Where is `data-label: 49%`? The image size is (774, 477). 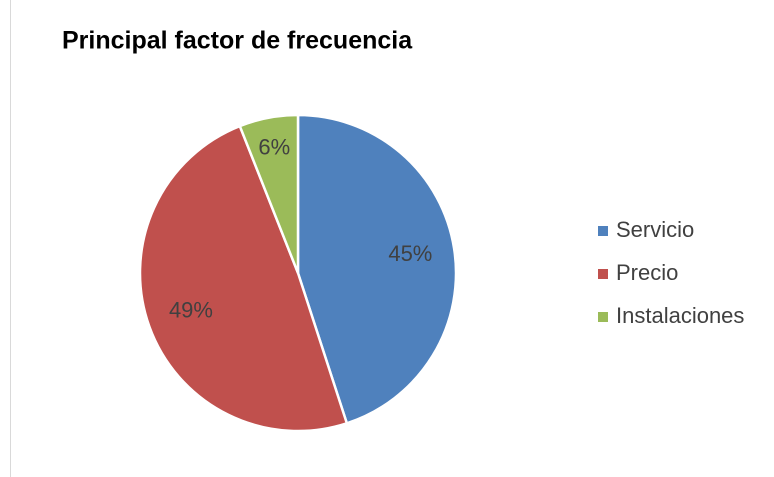 data-label: 49% is located at coordinates (191, 309).